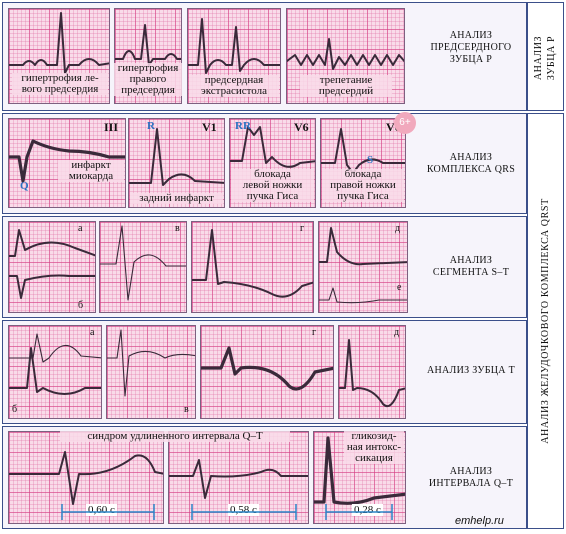 The height and width of the screenshot is (534, 566). Describe the element at coordinates (272, 185) in the screenshot. I see `caption-left-bundle-block: блокада левой ножки пучка Гиса` at that location.